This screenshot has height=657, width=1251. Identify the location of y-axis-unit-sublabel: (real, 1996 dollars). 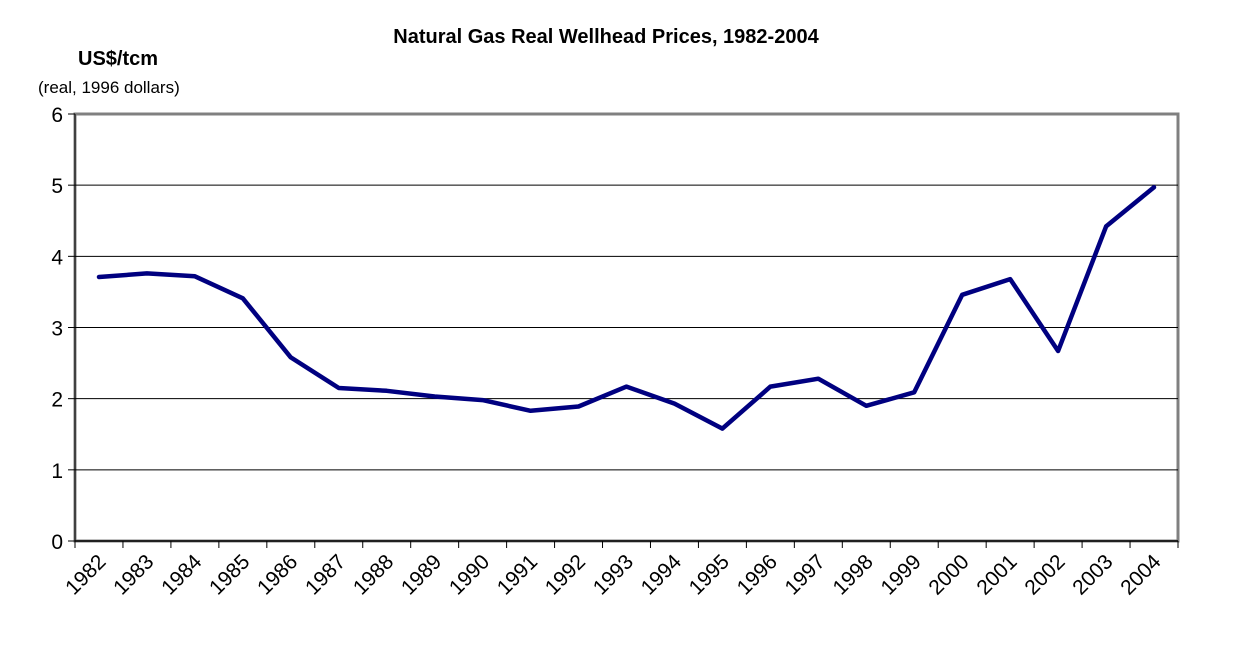
(109, 87).